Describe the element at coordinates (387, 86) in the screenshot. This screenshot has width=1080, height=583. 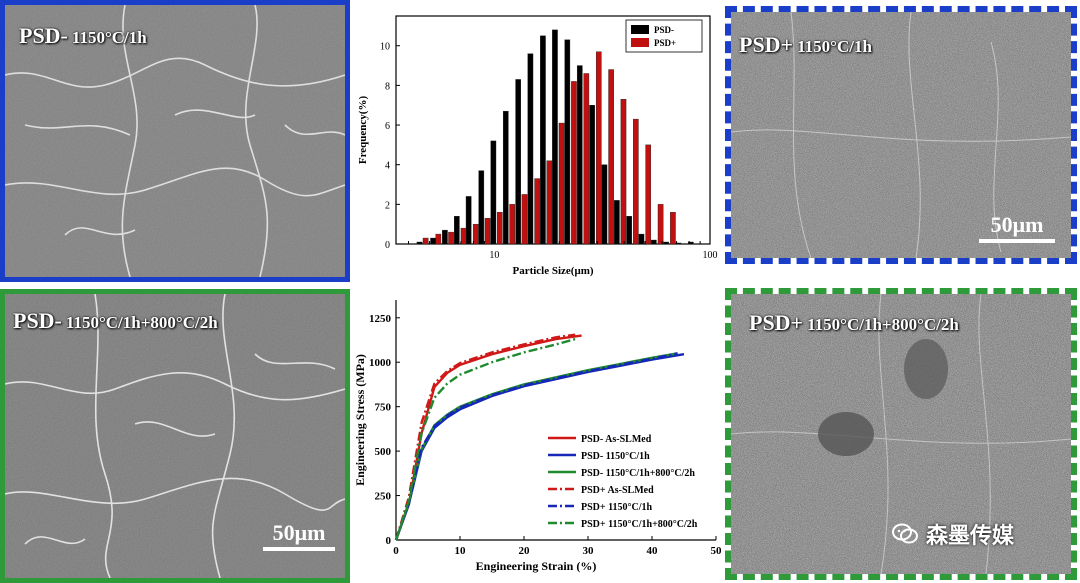
I see `y-tick-label: 8` at that location.